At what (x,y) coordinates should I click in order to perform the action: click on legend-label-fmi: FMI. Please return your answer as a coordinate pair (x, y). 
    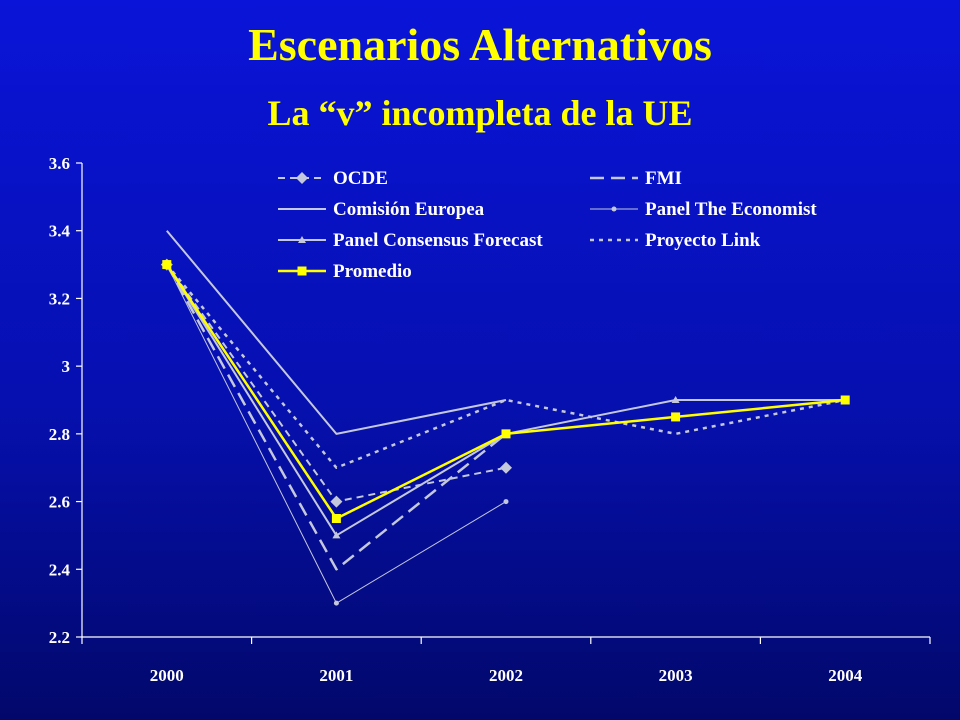
    Looking at the image, I should click on (663, 178).